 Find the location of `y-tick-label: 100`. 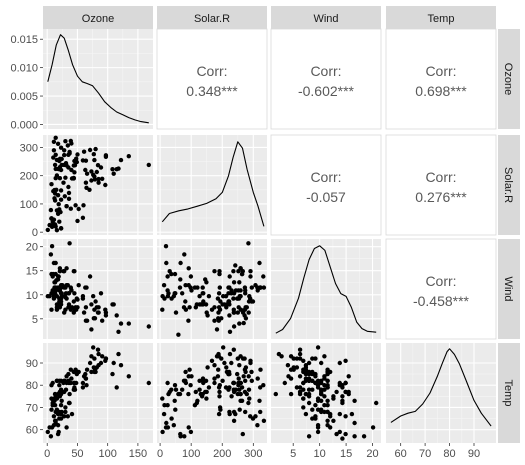

y-tick-label: 100 is located at coordinates (29, 205).